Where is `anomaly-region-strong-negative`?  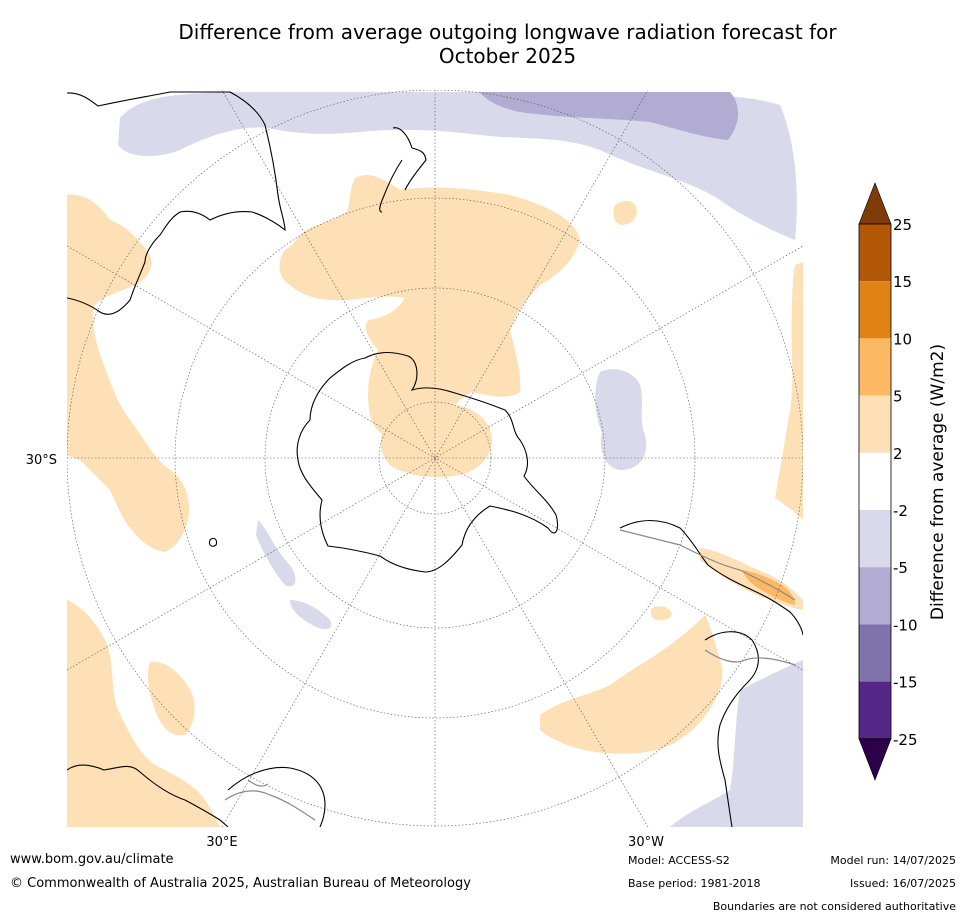
anomaly-region-strong-negative is located at coordinates (609, 116).